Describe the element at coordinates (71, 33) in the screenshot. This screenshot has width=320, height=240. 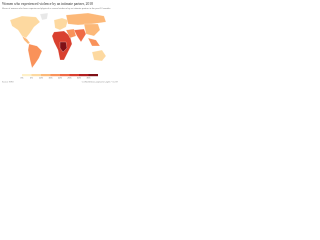
I see `middle-east` at that location.